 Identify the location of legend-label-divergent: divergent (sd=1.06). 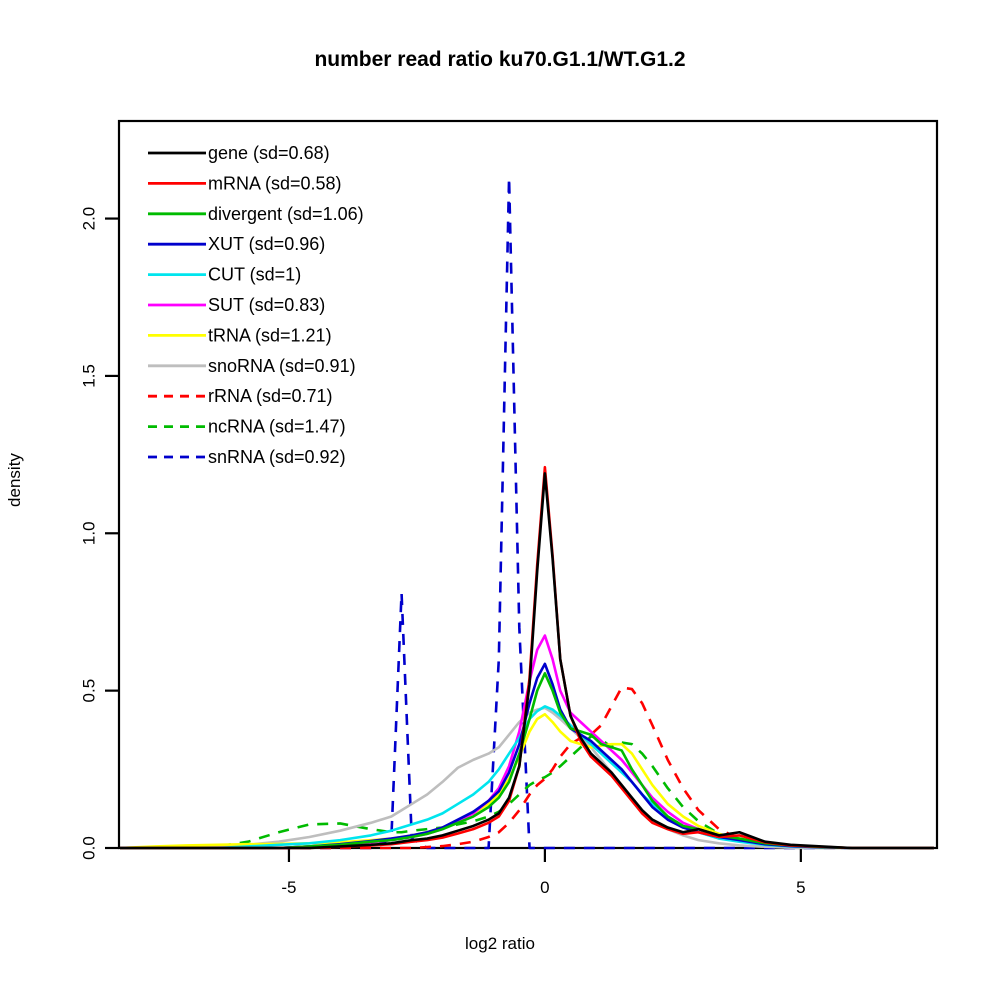
(286, 214).